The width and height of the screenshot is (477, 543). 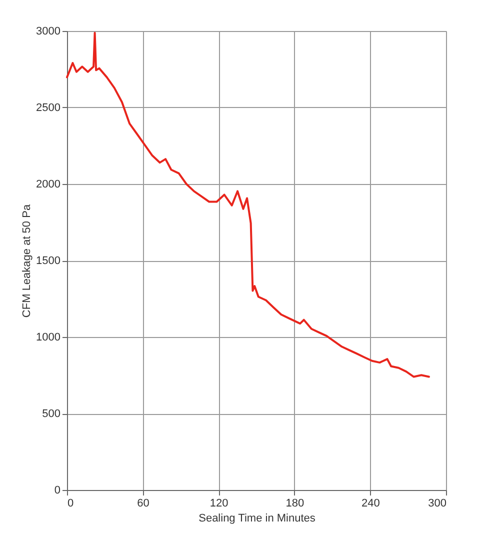 What do you see at coordinates (437, 504) in the screenshot?
I see `x-tick-label: 300` at bounding box center [437, 504].